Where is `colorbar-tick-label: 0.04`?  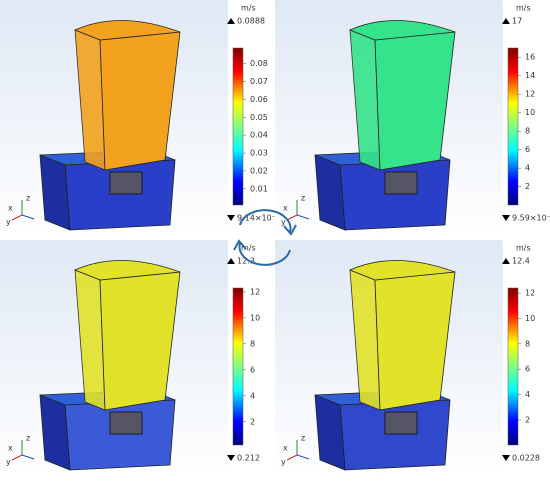
colorbar-tick-label: 0.04 is located at coordinates (259, 135).